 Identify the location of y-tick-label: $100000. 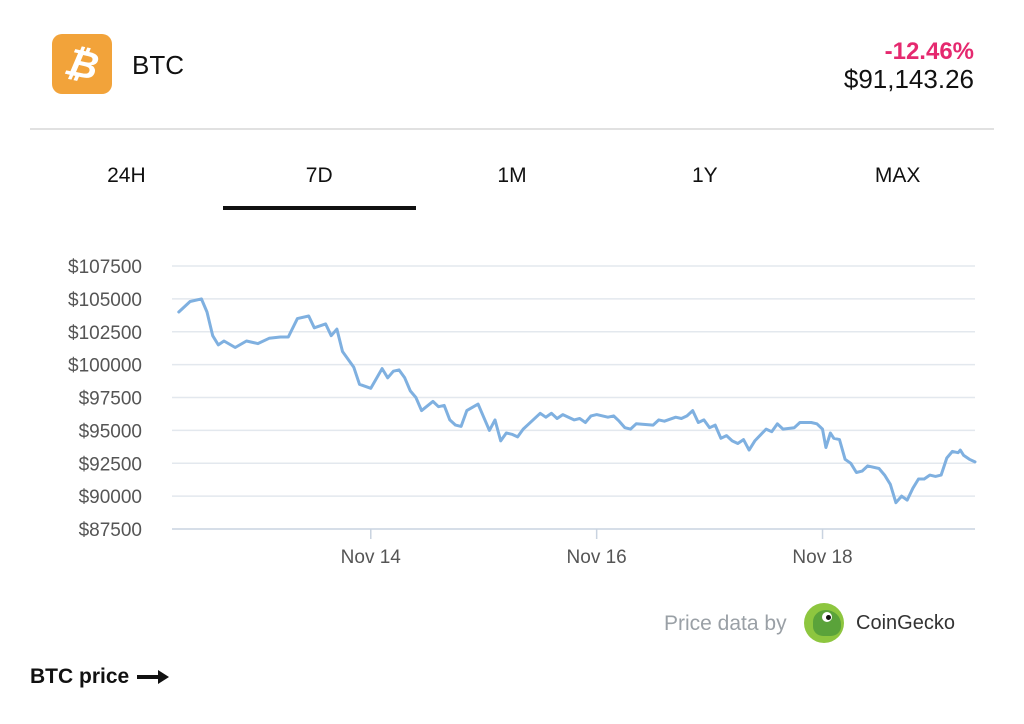
(105, 366).